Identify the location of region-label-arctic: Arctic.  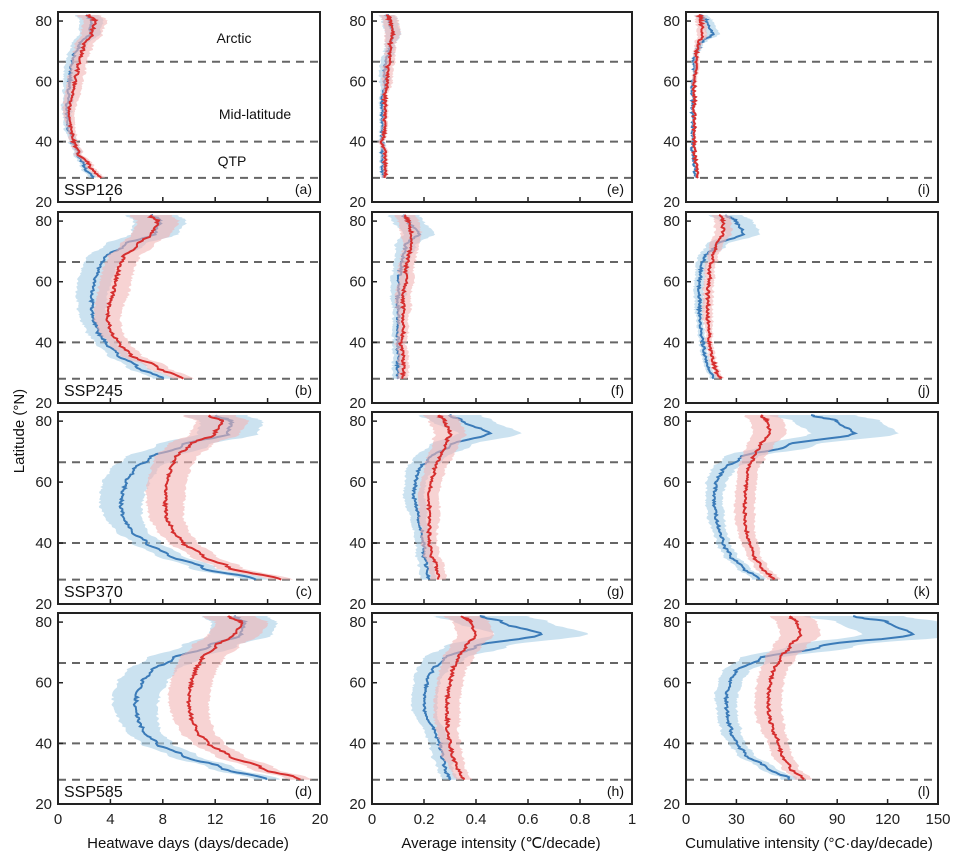
(234, 38).